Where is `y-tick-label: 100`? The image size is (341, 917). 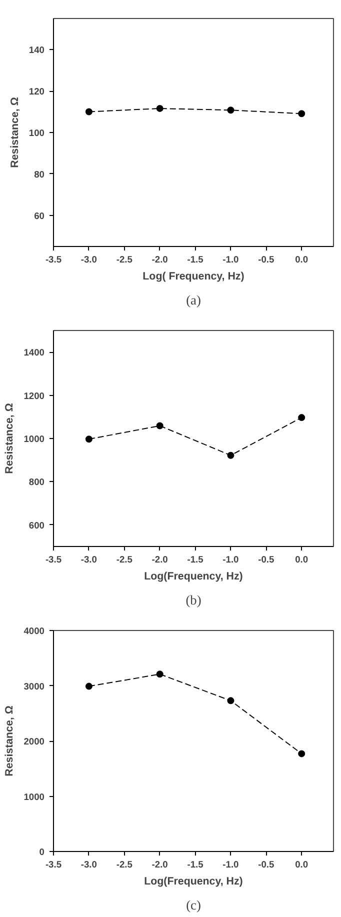
y-tick-label: 100 is located at coordinates (36, 133).